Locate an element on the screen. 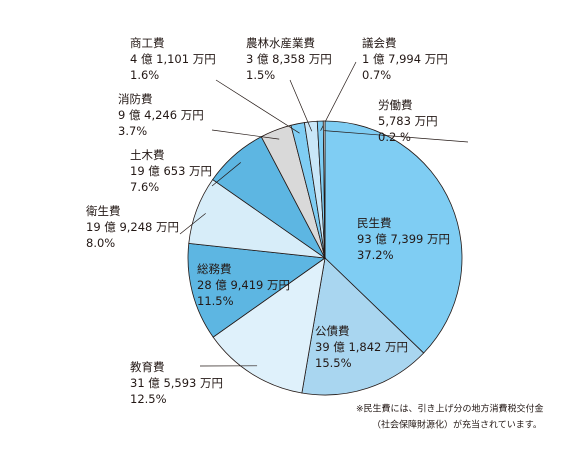 The height and width of the screenshot is (456, 570). category-label: 議会費 is located at coordinates (379, 43).